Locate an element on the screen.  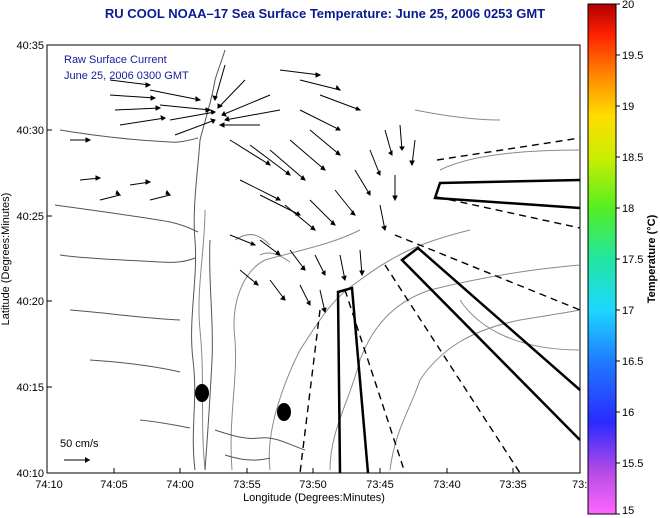
x-tick-label: 74:10 is located at coordinates (49, 485).